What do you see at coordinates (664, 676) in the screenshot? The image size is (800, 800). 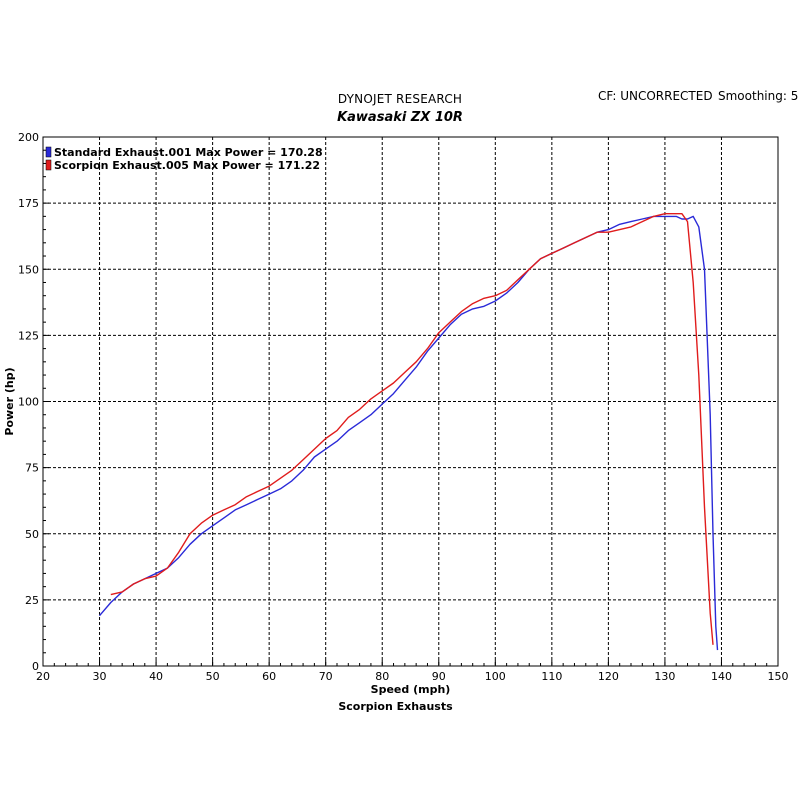 I see `x-tick-label: 130` at bounding box center [664, 676].